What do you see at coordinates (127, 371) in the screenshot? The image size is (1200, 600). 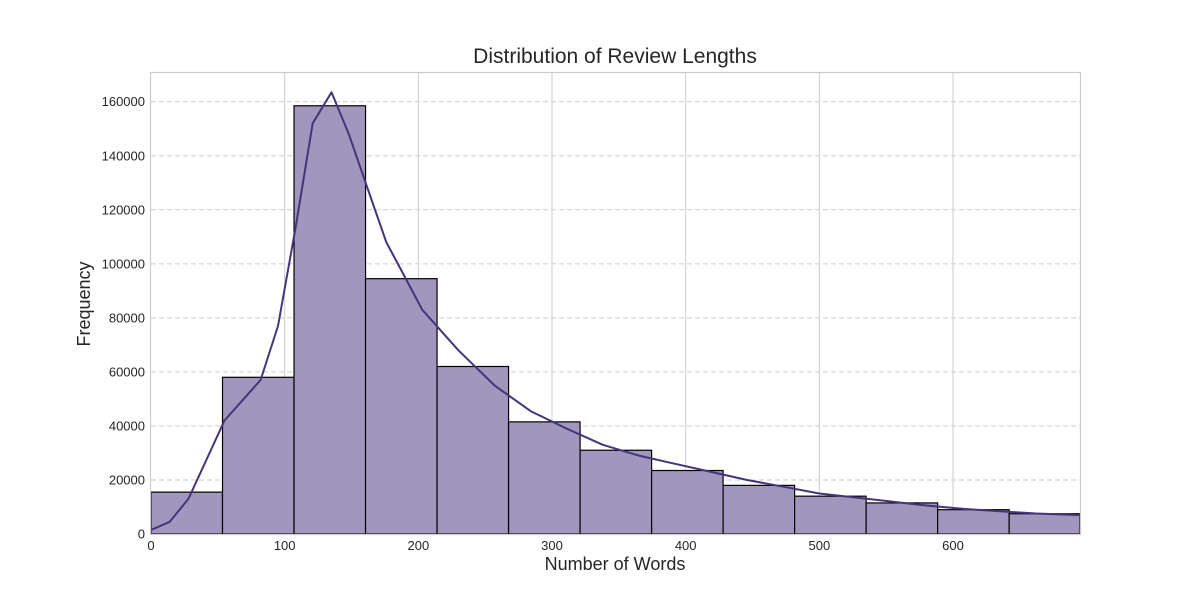 I see `y-tick-label: 60000` at bounding box center [127, 371].